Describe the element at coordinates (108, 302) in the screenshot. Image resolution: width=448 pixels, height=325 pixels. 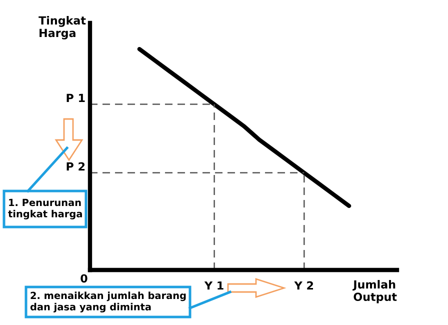
I see `text: 2. menaikkan jumlah barang dan jasa yang diminta` at that location.